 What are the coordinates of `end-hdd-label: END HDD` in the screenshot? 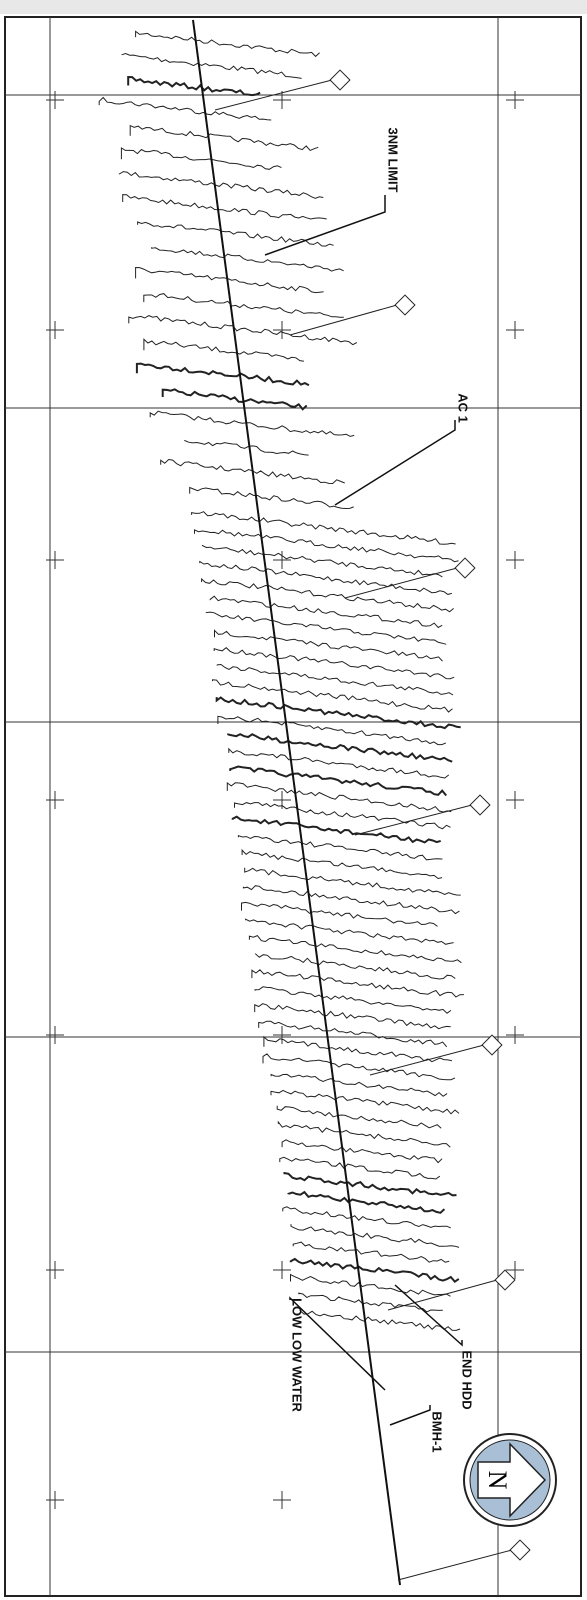 It's located at (467, 1379).